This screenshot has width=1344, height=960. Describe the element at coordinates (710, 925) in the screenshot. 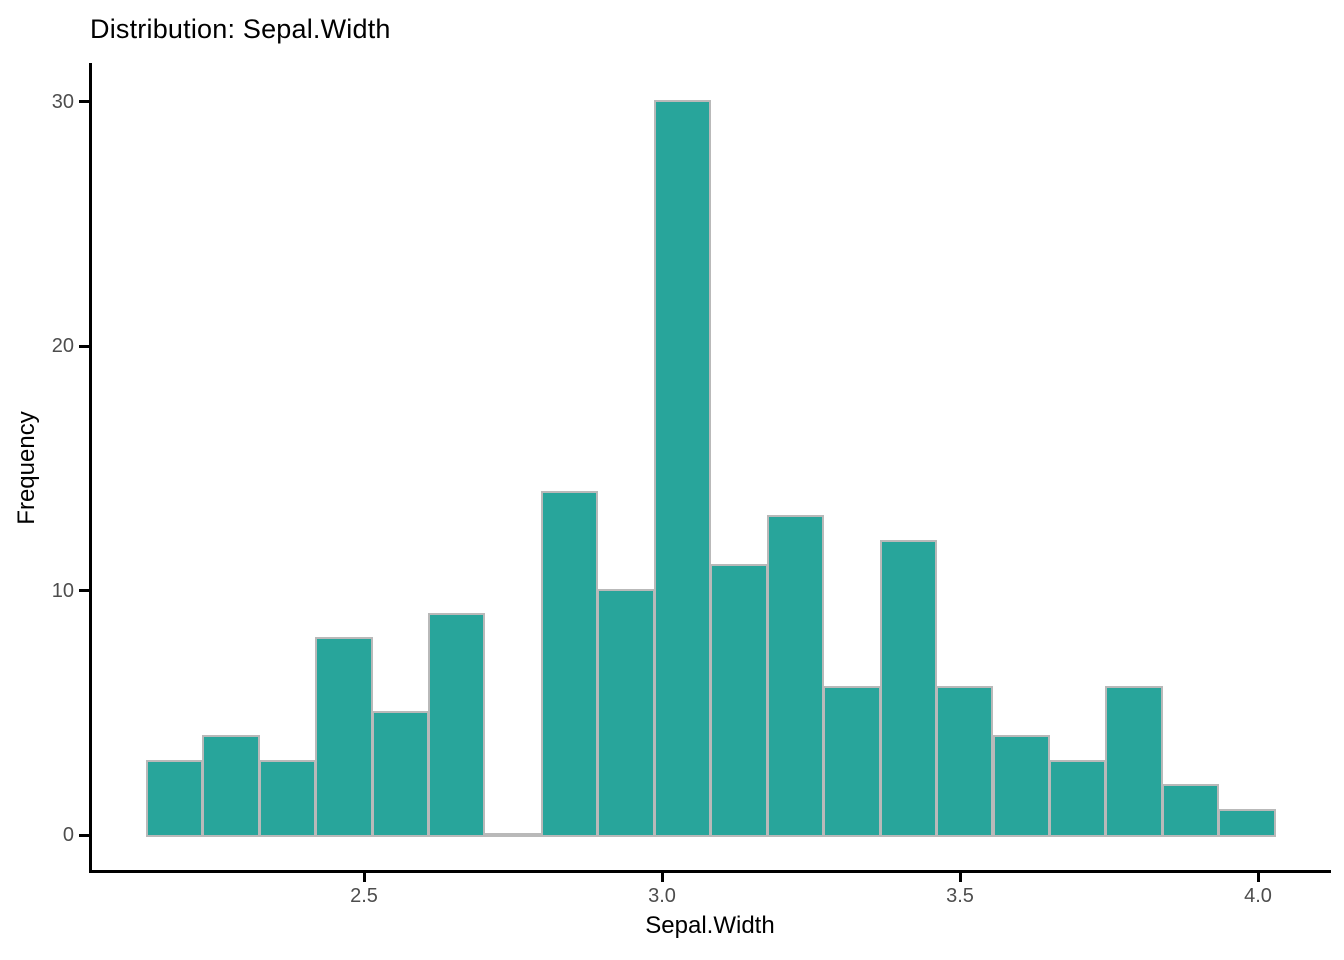

I see `x-axis-label: Sepal.Width` at that location.